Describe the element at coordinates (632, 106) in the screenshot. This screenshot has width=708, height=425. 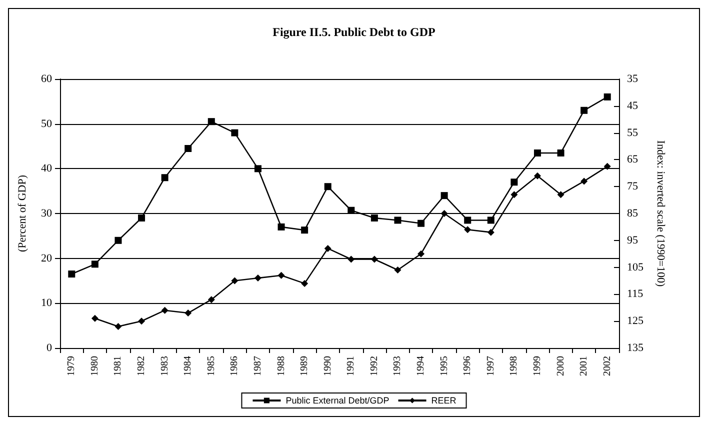
I see `y2-tick-label: 45` at that location.